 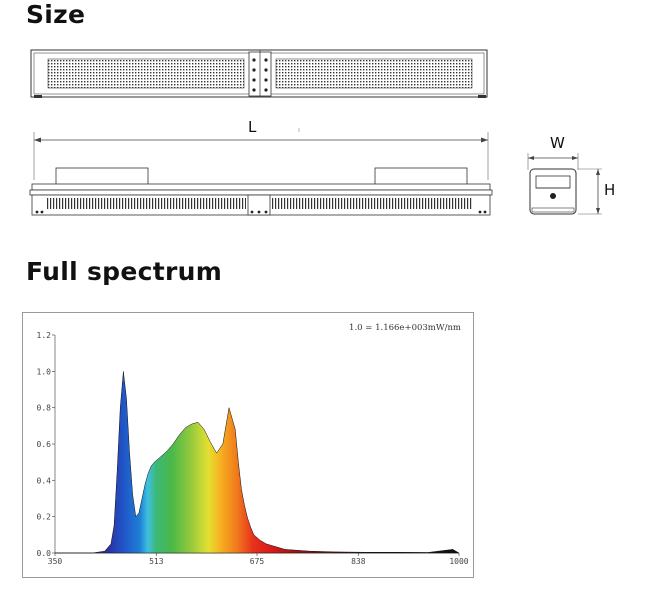 I want to click on y-tick-label: 0.0, so click(x=44, y=553).